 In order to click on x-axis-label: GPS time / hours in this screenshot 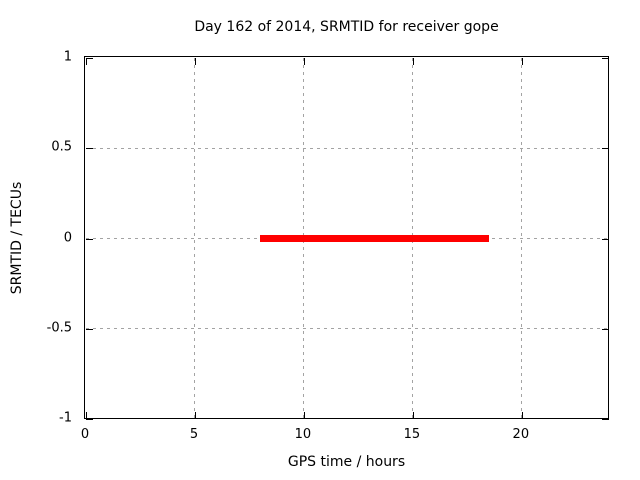, I will do `click(346, 462)`.